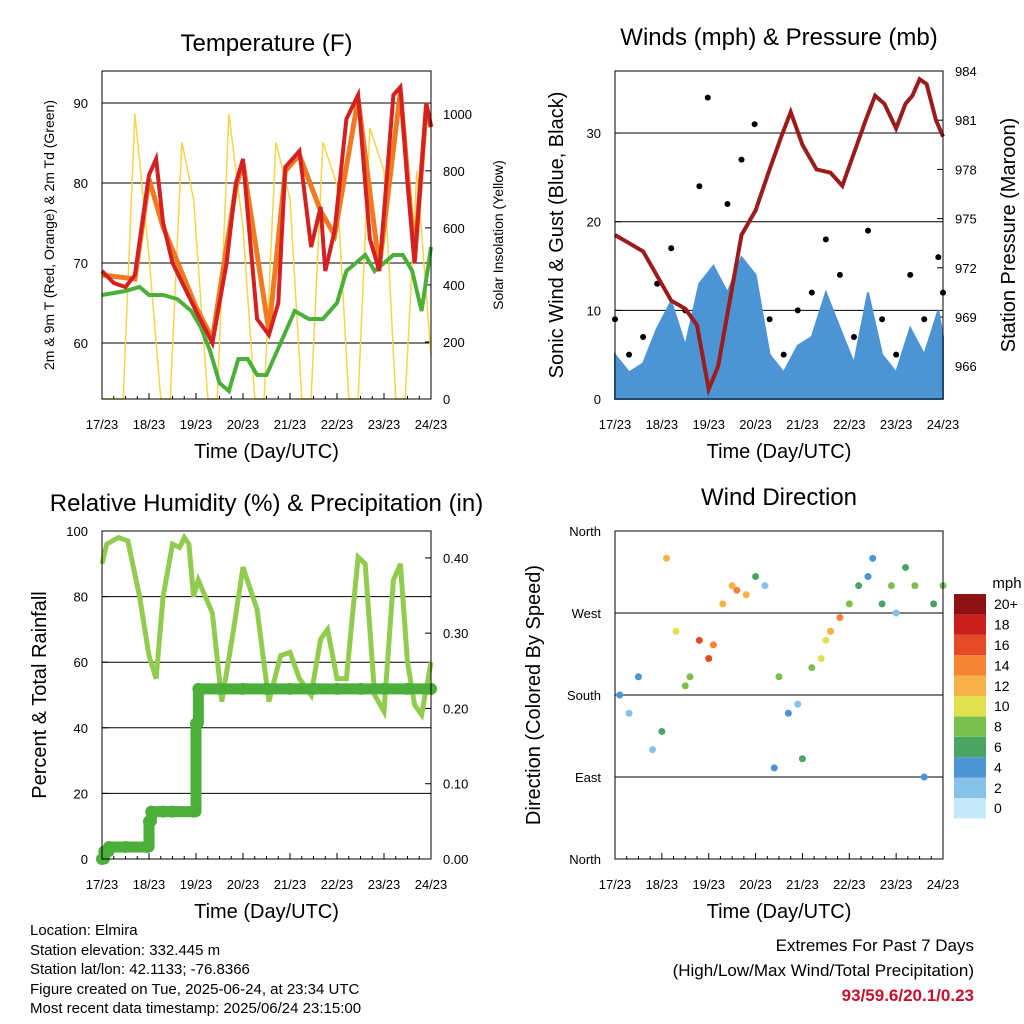 The image size is (1024, 1024). I want to click on y-tick-label: East, so click(588, 777).